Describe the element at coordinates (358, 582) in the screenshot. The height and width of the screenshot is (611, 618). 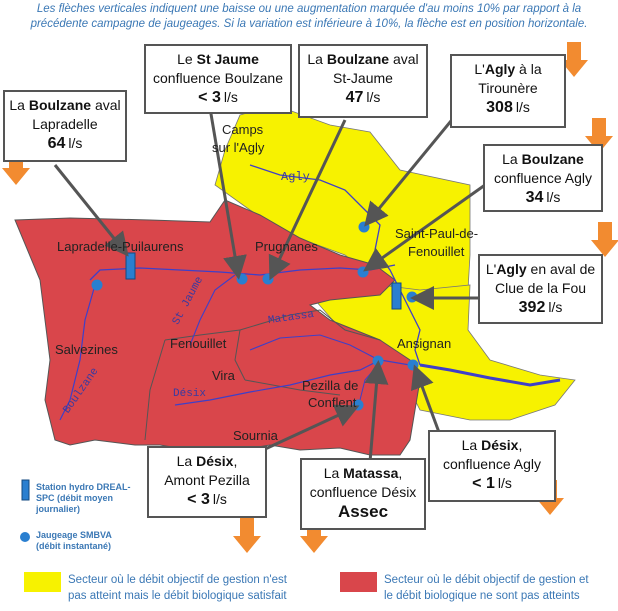
I see `legend-red-swatch` at that location.